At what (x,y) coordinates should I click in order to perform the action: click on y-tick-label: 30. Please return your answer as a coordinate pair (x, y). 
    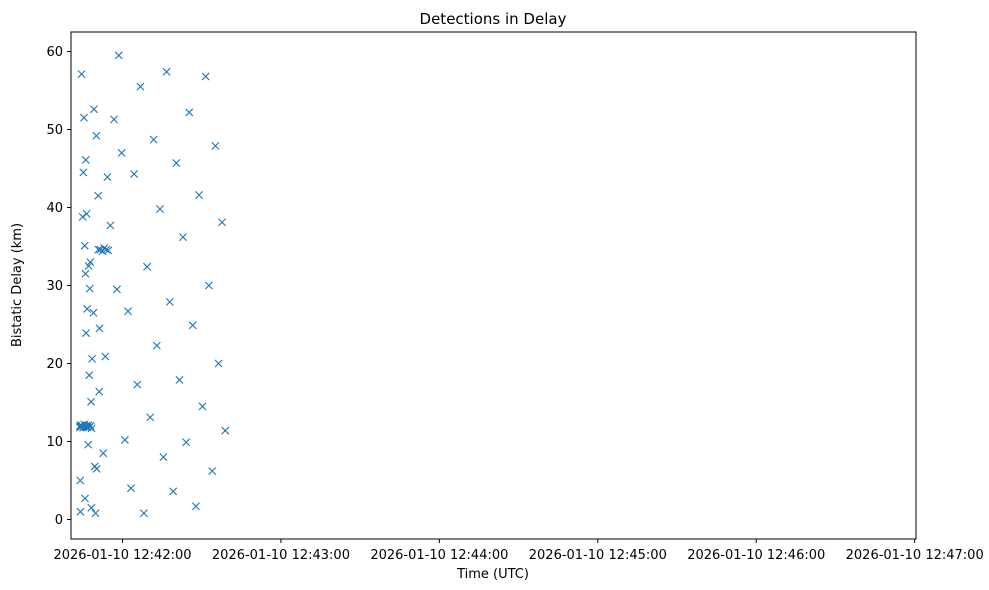
    Looking at the image, I should click on (54, 286).